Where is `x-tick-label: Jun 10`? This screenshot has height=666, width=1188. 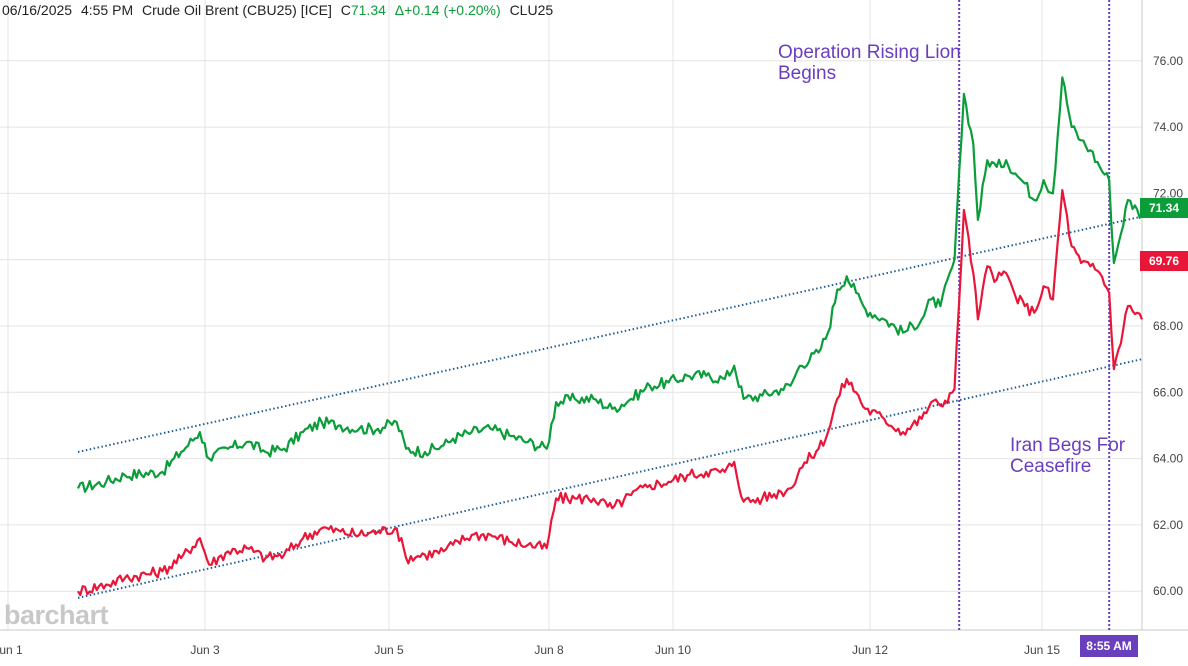 x-tick-label: Jun 10 is located at coordinates (673, 650).